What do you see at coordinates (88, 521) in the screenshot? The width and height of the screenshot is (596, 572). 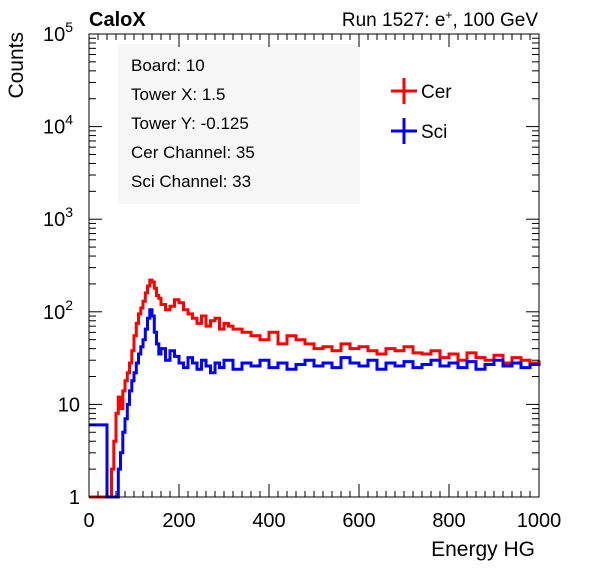 I see `x-tick-label: 0` at bounding box center [88, 521].